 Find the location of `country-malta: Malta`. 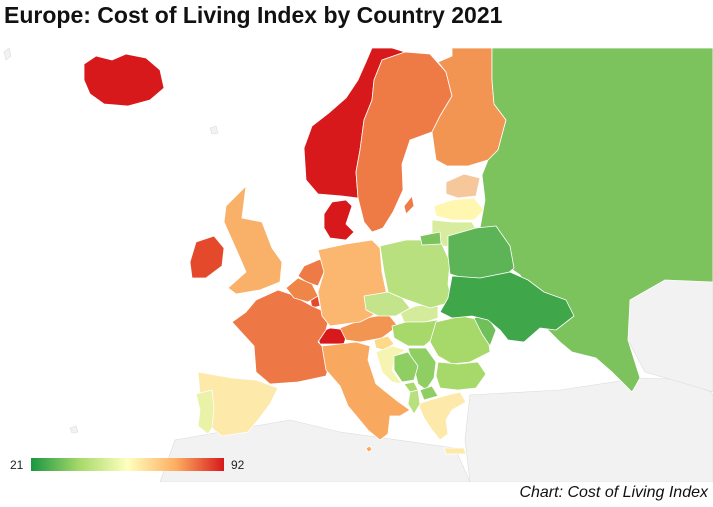

country-malta: Malta is located at coordinates (369, 449).